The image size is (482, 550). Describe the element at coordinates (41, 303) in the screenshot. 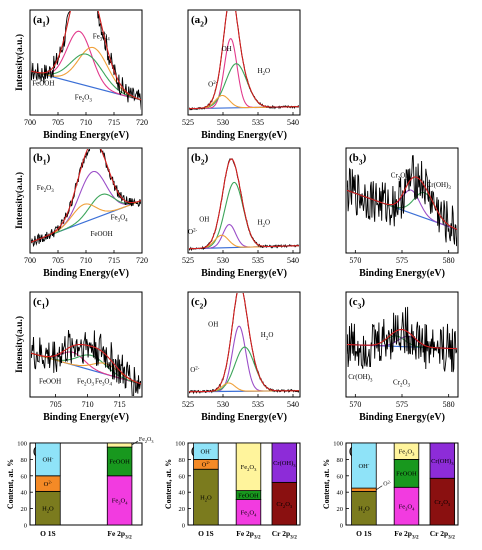

I see `panel-label: (c1)` at that location.